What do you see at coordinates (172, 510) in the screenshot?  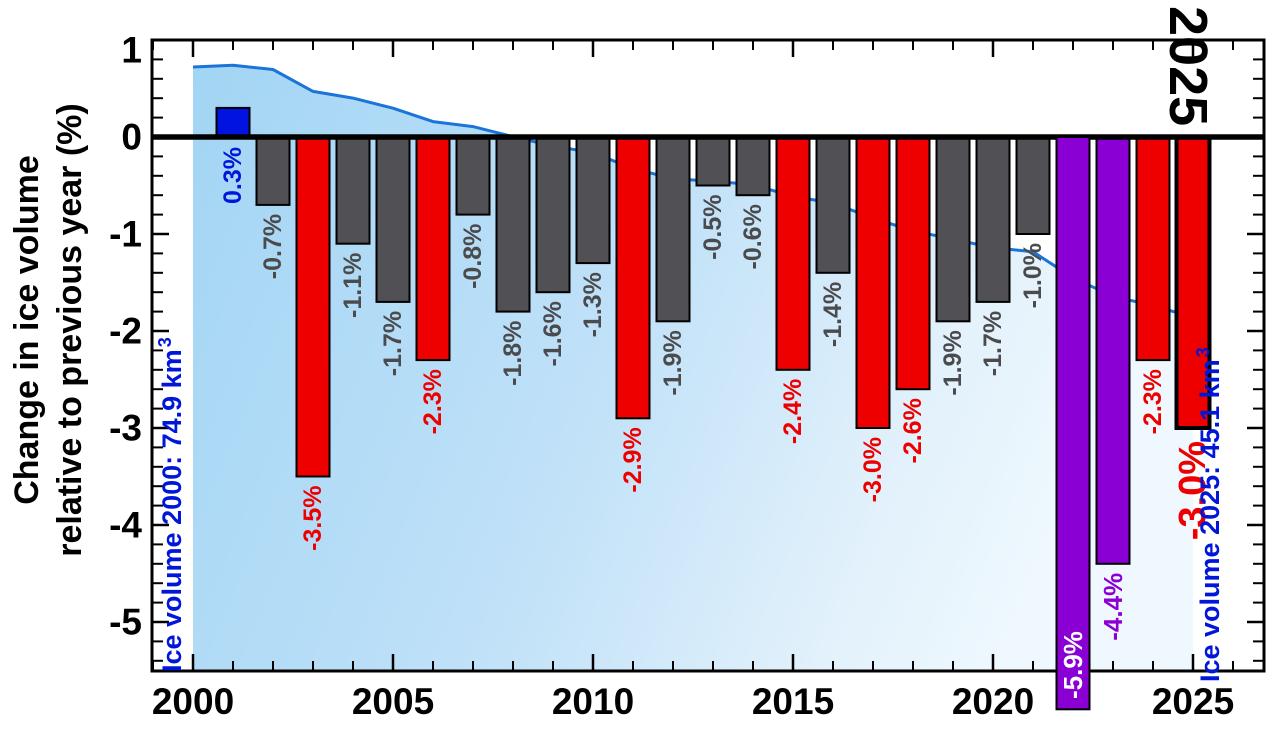 I see `ice-volume-2000-text: Ice volume 2000: 74.9 km` at bounding box center [172, 510].